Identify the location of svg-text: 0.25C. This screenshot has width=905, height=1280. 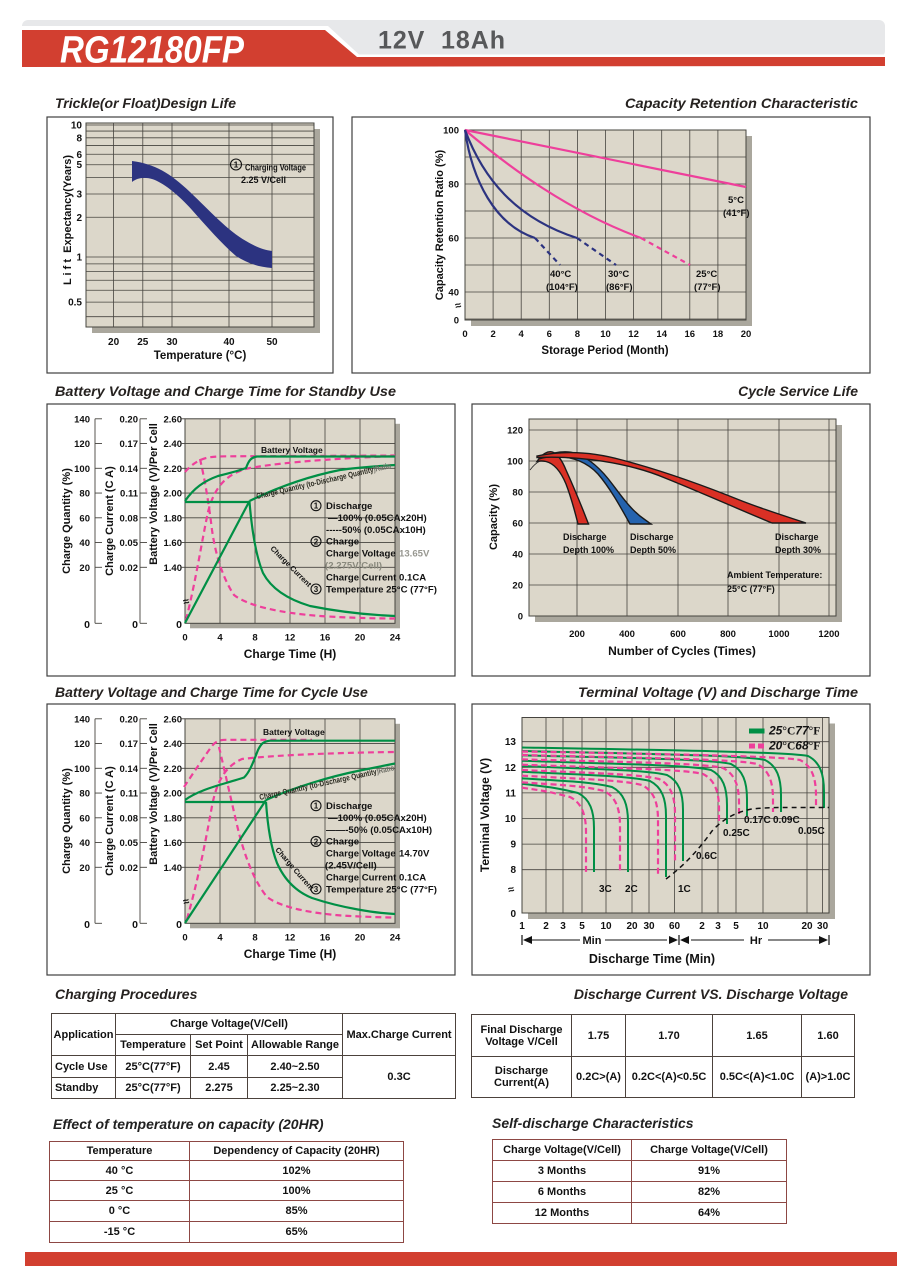
(736, 833).